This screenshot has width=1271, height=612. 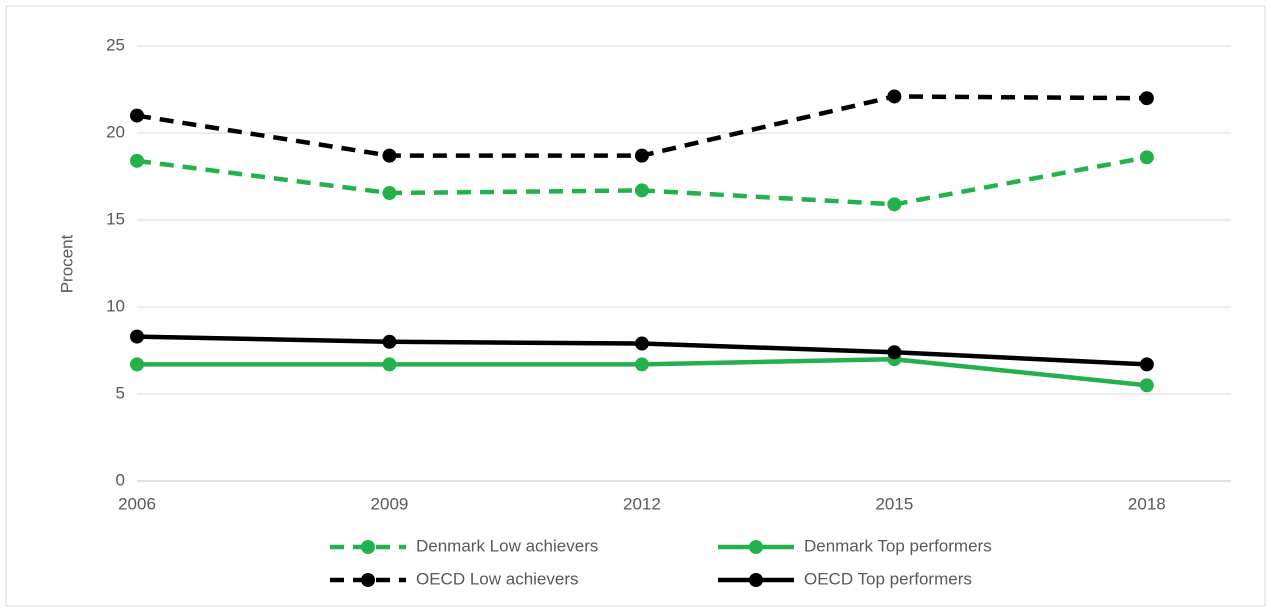 What do you see at coordinates (115, 305) in the screenshot?
I see `y-tick-label: 10` at bounding box center [115, 305].